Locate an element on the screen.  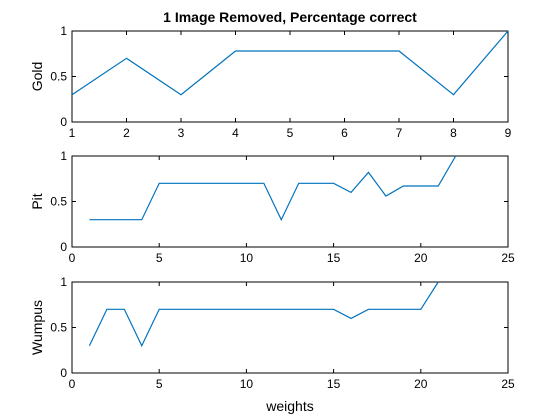
x-axis-label: weights is located at coordinates (289, 406).